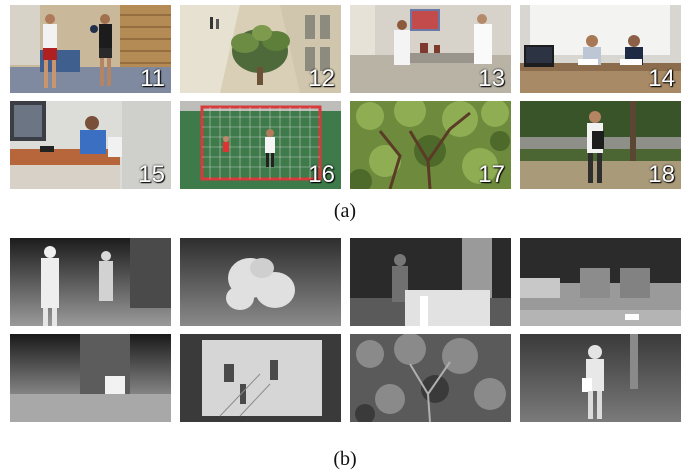 The image size is (690, 473). I want to click on scene-17-photo, so click(430, 145).